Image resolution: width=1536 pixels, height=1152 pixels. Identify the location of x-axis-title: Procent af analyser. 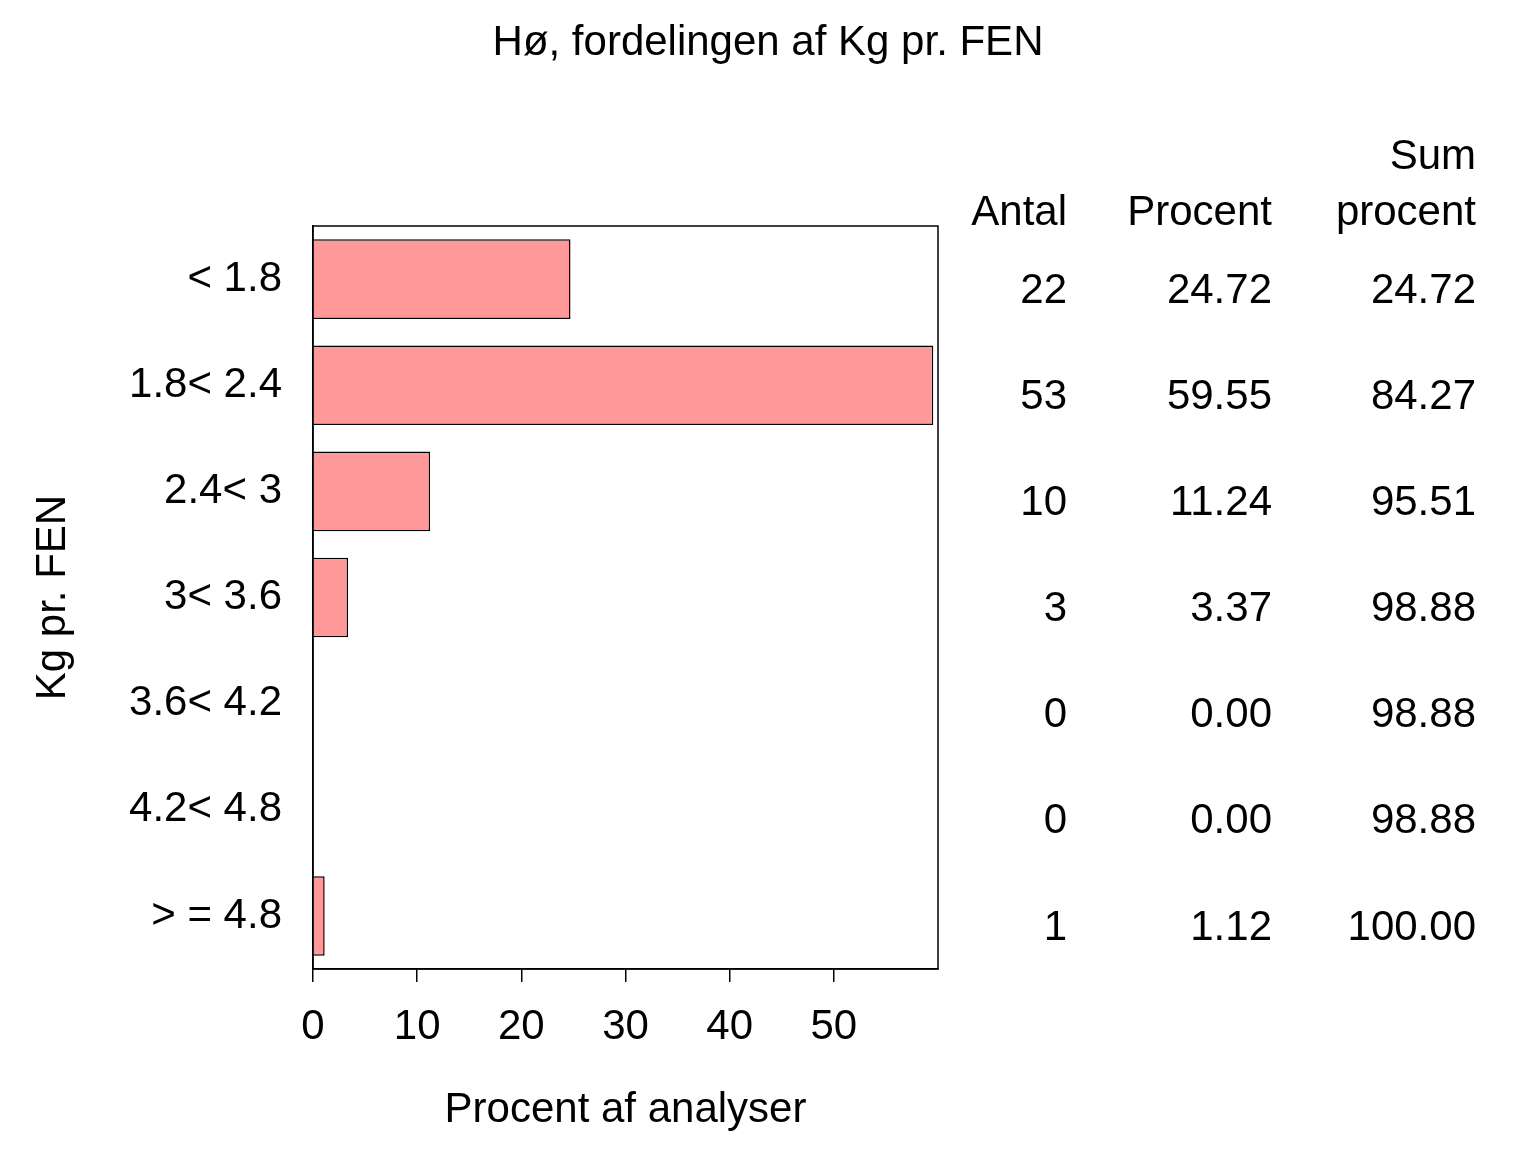
(625, 1108).